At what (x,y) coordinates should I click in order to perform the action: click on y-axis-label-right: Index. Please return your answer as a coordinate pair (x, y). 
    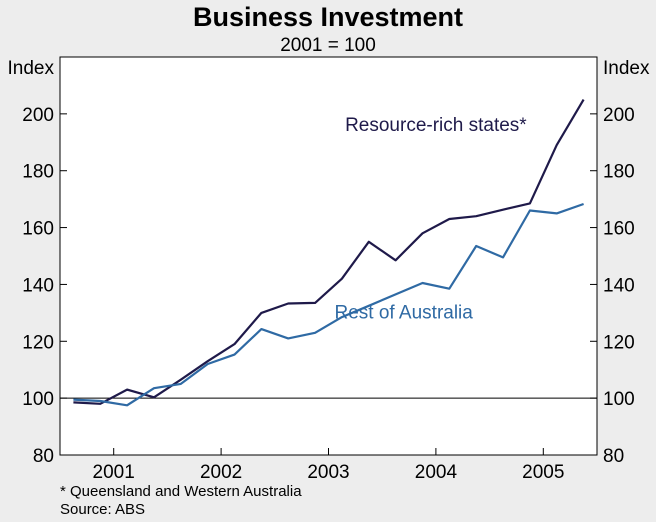
    Looking at the image, I should click on (626, 68).